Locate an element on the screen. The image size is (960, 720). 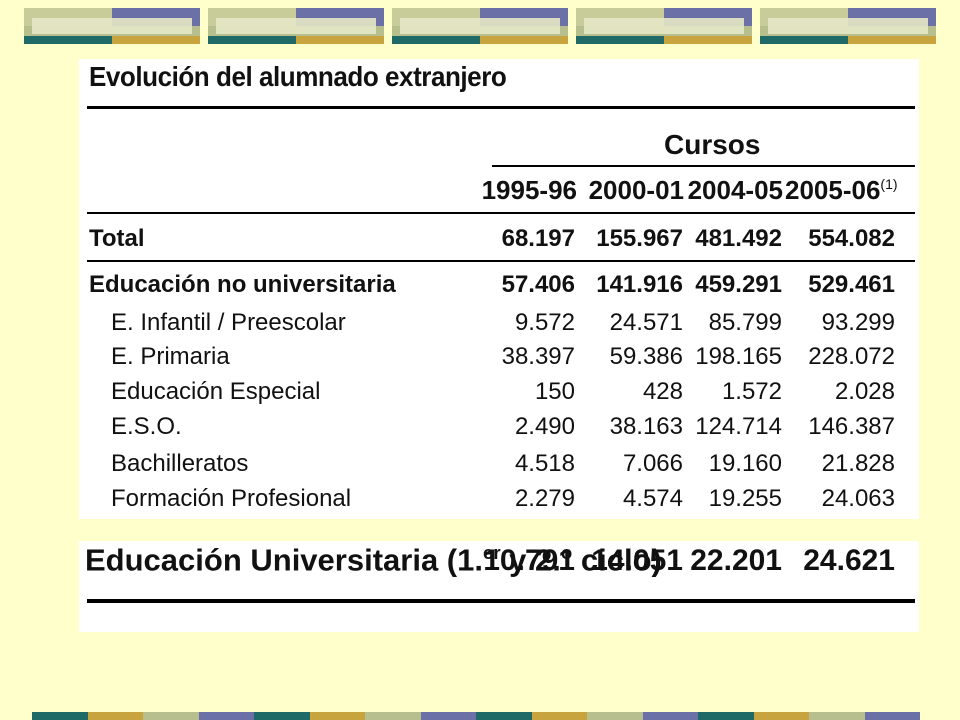
header-bottom-rule is located at coordinates (501, 213).